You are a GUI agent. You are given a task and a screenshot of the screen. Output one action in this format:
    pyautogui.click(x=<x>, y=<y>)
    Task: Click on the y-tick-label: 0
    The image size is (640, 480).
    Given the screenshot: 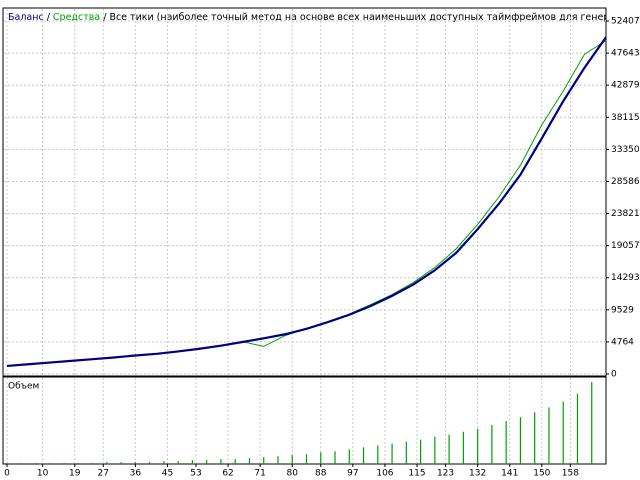 What is the action you would take?
    pyautogui.click(x=614, y=375)
    